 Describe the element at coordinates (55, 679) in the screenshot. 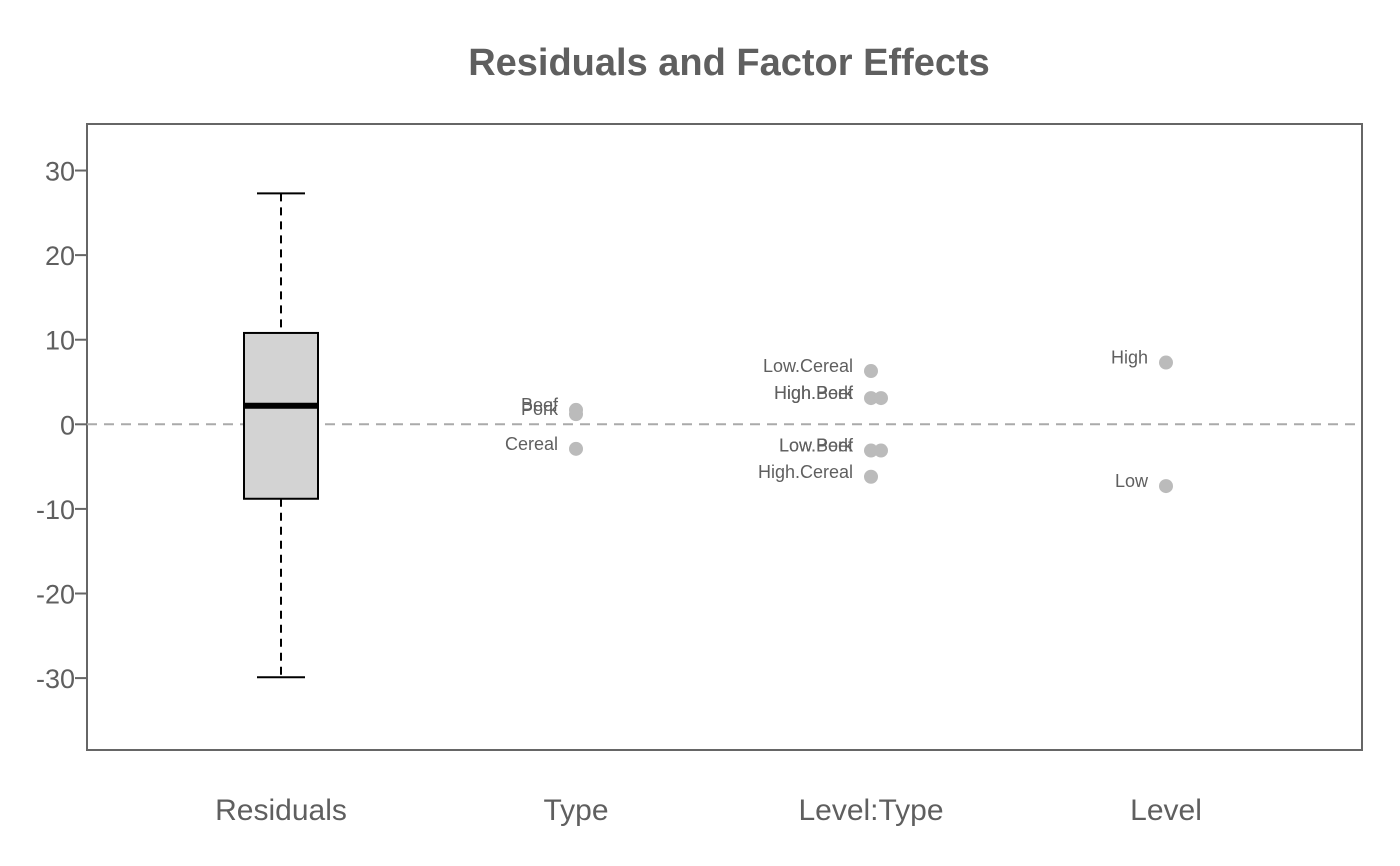

I see `y-tick-label: -30` at that location.